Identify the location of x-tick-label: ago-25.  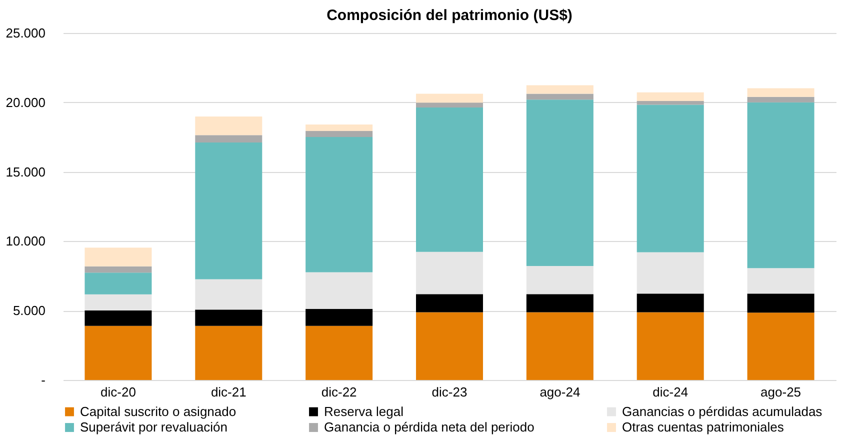
(781, 392).